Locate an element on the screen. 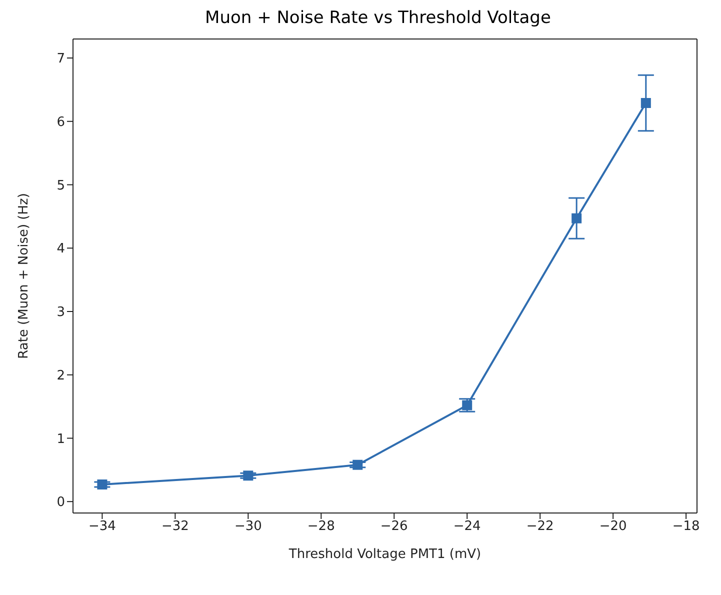 Image resolution: width=721 pixels, height=595 pixels. y-tick-label: 4 is located at coordinates (60, 249).